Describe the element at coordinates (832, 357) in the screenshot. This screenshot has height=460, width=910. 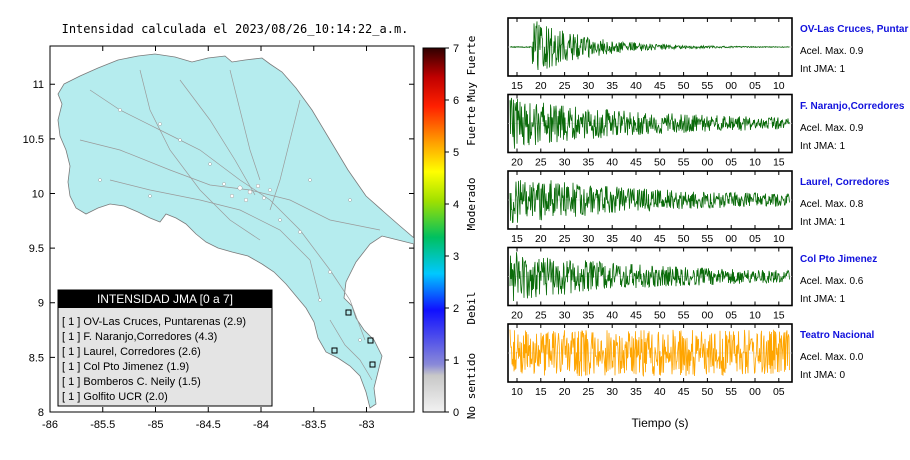
I see `station-acel-max: Acel. Max. 0.0` at that location.